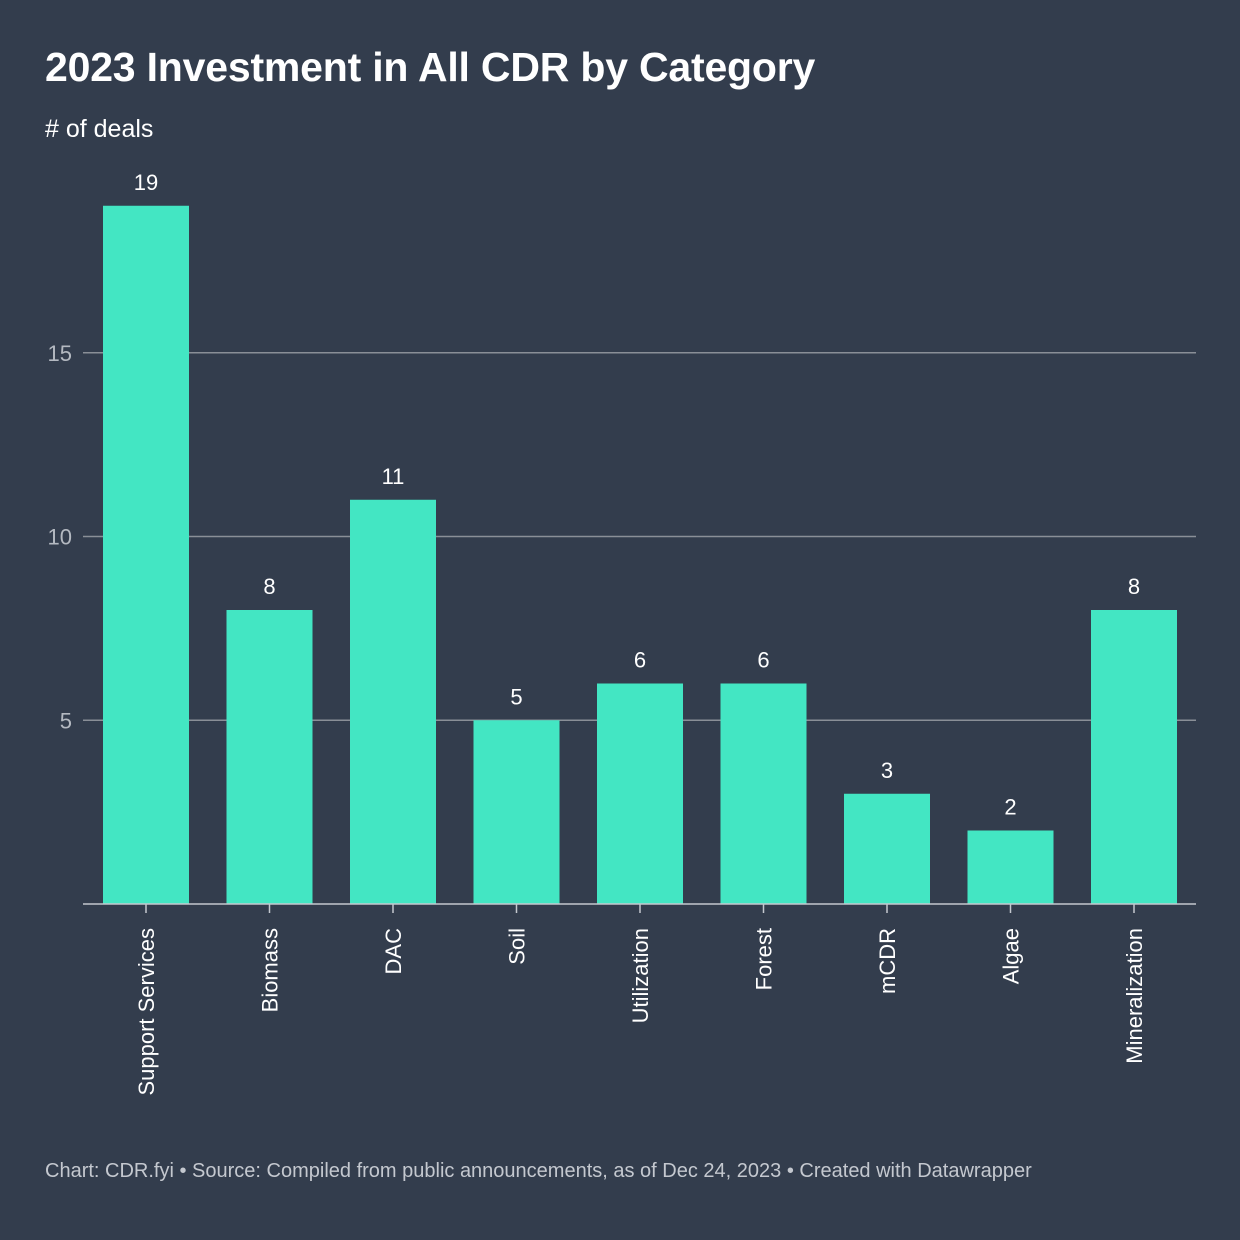  What do you see at coordinates (393, 476) in the screenshot?
I see `data-label: 11` at bounding box center [393, 476].